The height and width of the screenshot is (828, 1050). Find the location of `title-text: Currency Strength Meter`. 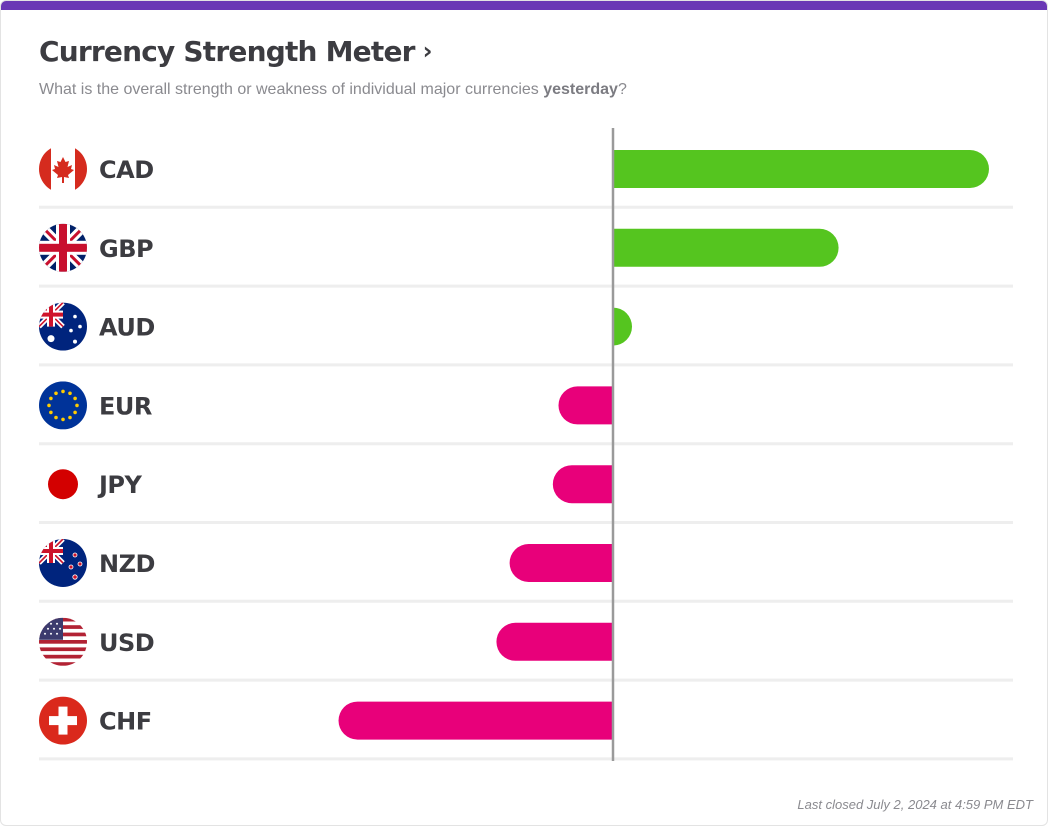

title-text: Currency Strength Meter is located at coordinates (227, 51).